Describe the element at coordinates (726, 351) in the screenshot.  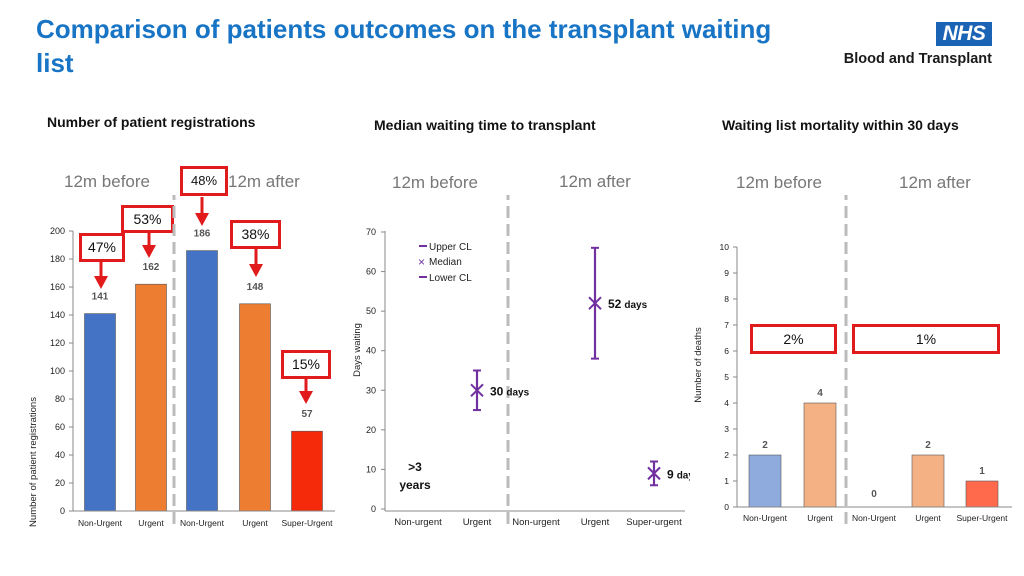
I see `mort-y-tick-label: 6` at that location.